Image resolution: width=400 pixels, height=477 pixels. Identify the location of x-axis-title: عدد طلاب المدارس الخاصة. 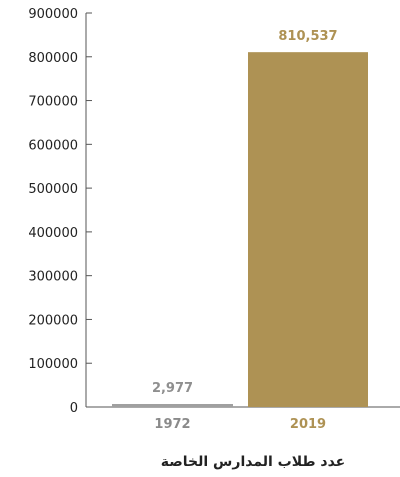
(253, 462).